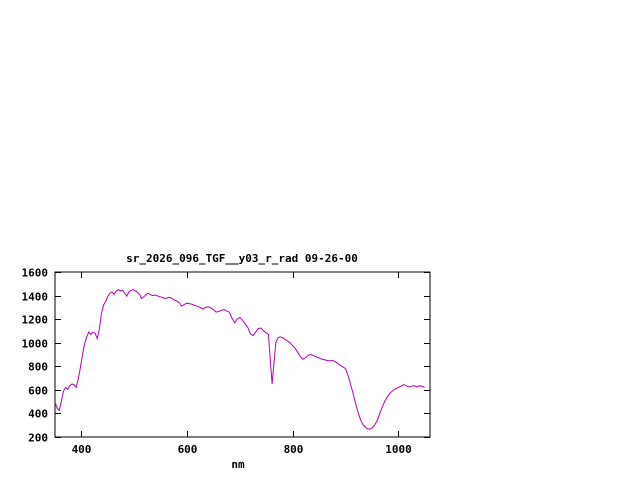 This screenshot has height=480, width=640. Describe the element at coordinates (242, 258) in the screenshot. I see `chart-title: sr_2026_096_TGF__y03_r_rad 09-26-00` at that location.